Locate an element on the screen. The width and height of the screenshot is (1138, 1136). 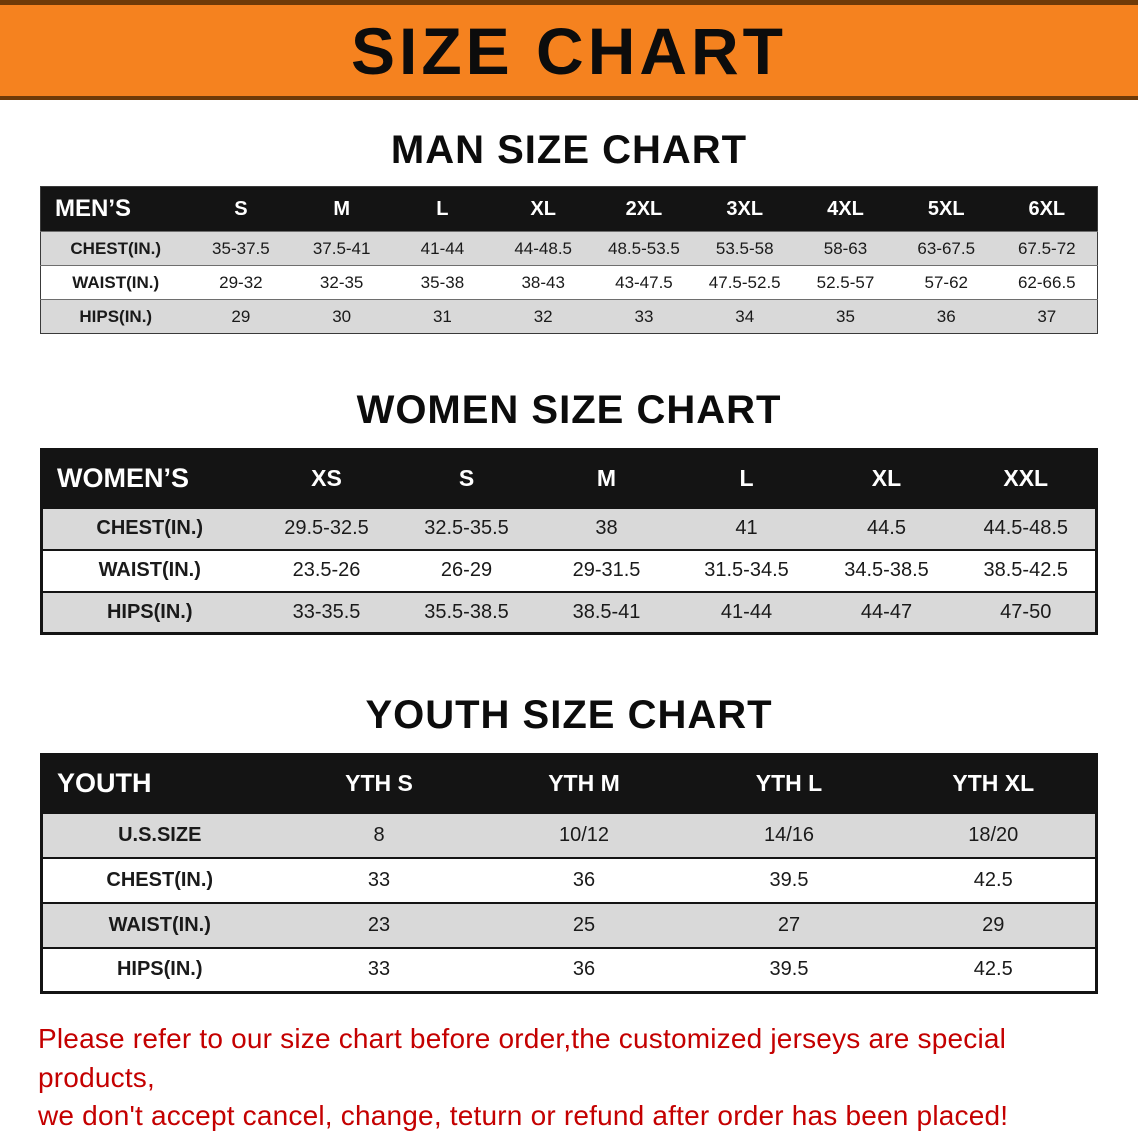
size-value-cell: 10/12 is located at coordinates (584, 834).